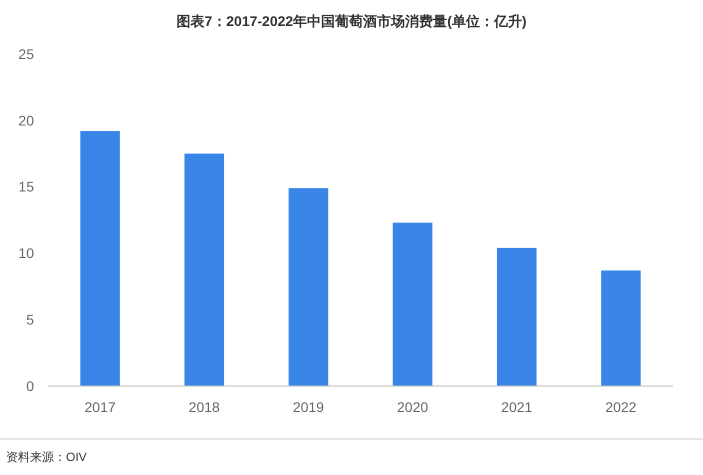 Image resolution: width=703 pixels, height=475 pixels. Describe the element at coordinates (621, 407) in the screenshot. I see `x-tick-label: 2022` at that location.